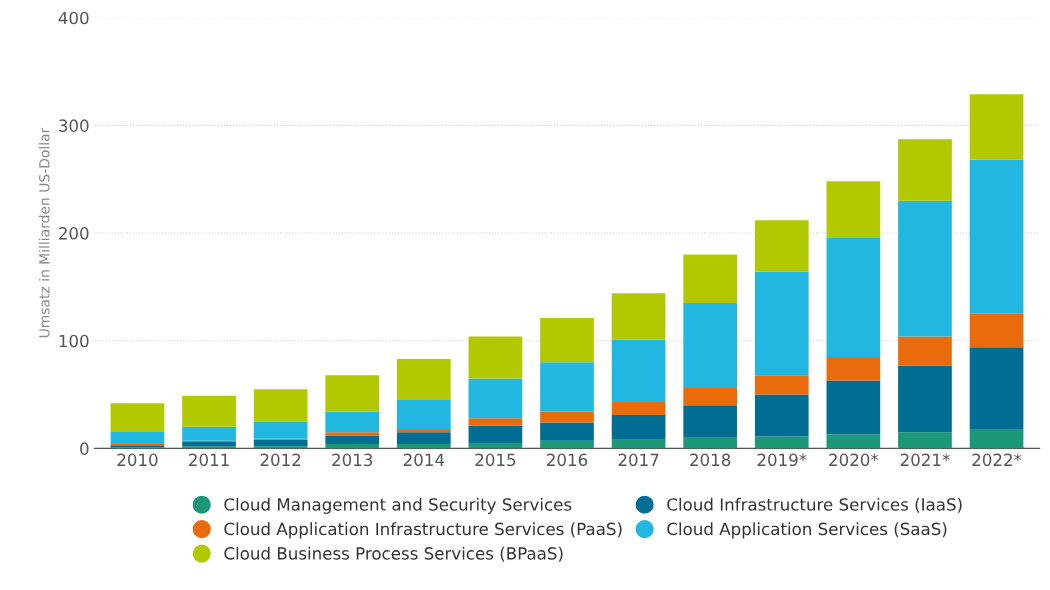 The width and height of the screenshot is (1050, 590). I want to click on x-tick-label: 2021*, so click(925, 460).